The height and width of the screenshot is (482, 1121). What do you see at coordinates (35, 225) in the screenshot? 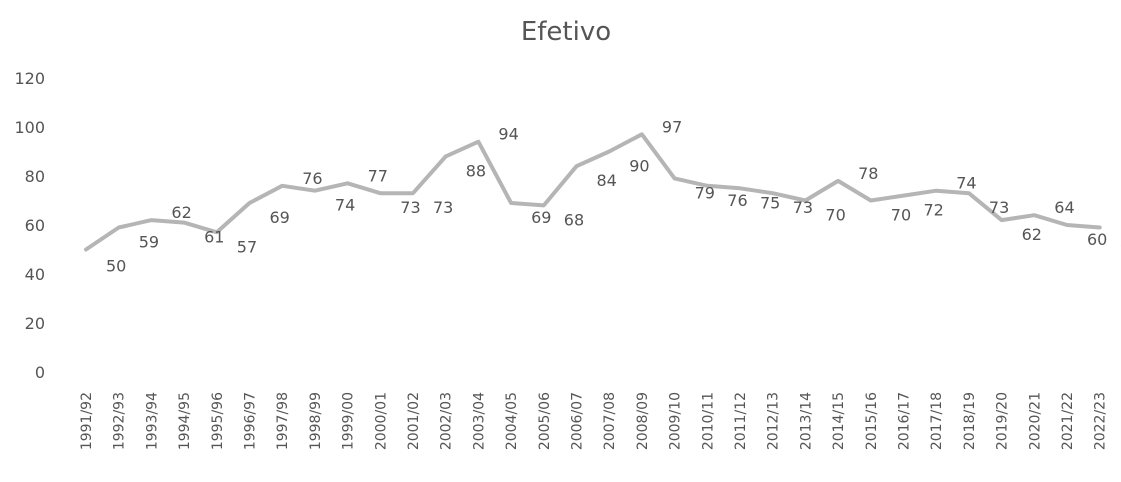
I see `y-tick-label: 60` at bounding box center [35, 225].